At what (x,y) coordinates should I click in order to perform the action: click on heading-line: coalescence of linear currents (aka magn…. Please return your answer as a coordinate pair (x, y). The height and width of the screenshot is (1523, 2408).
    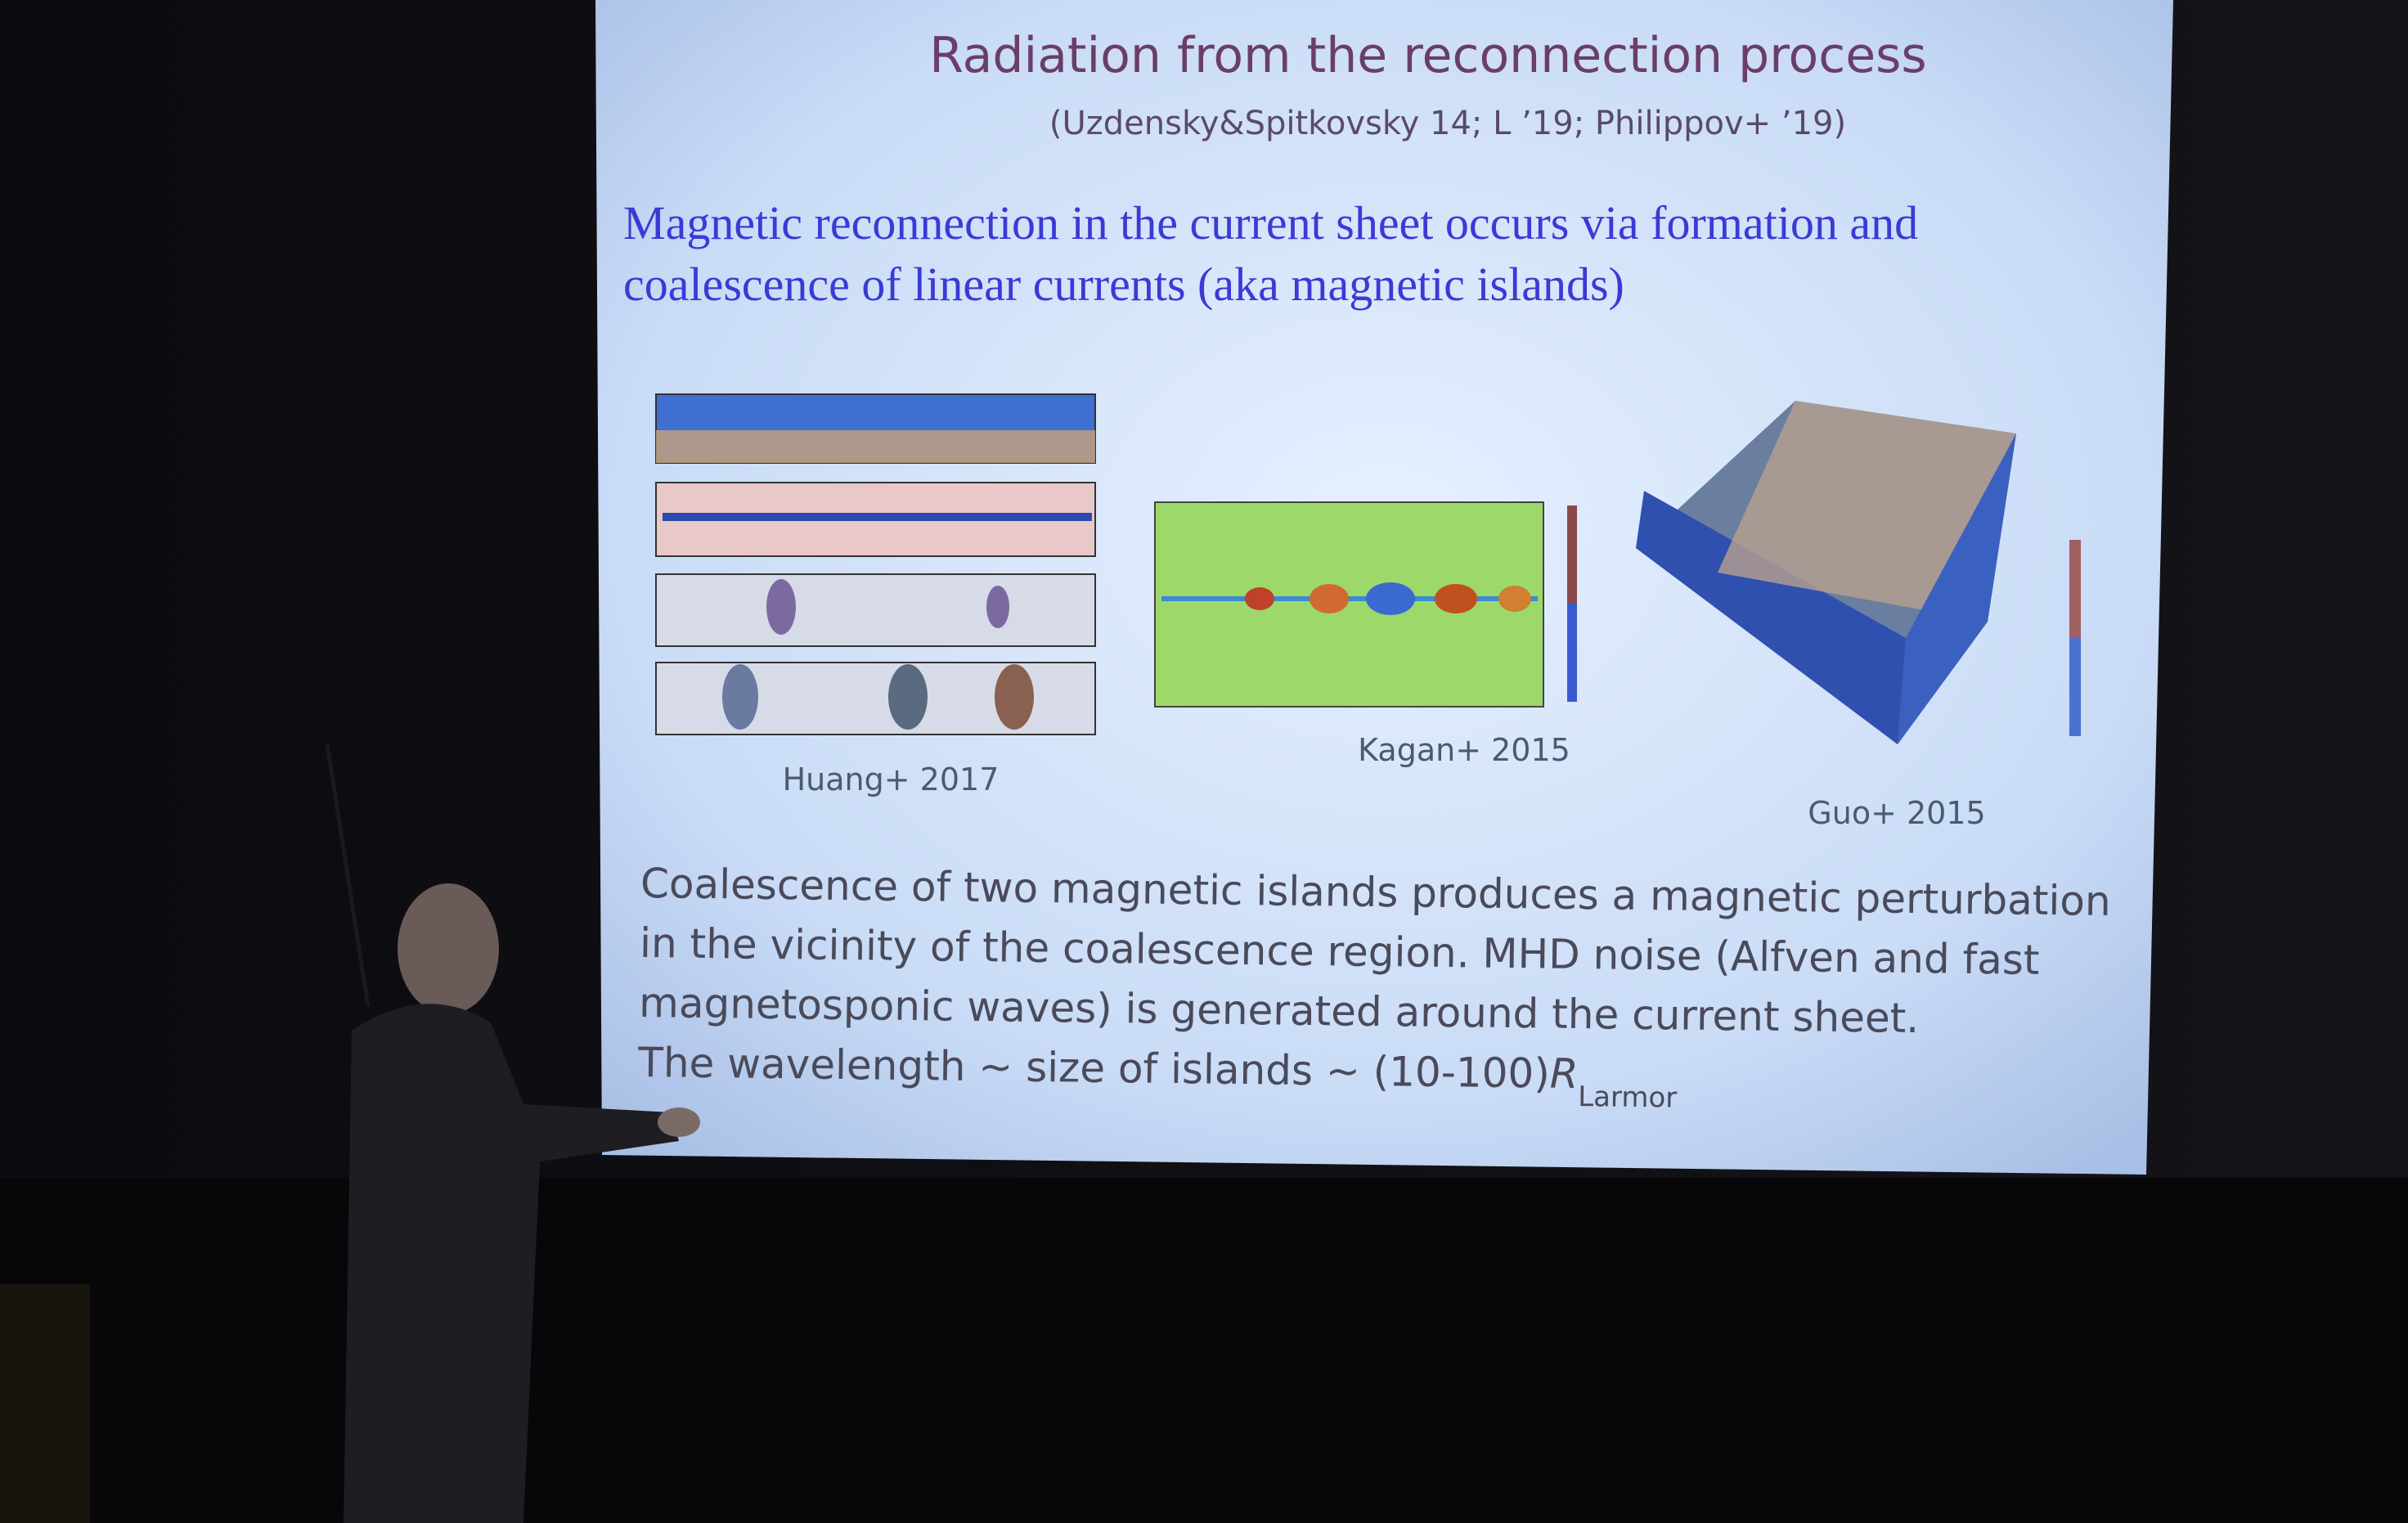
    Looking at the image, I should click on (1123, 284).